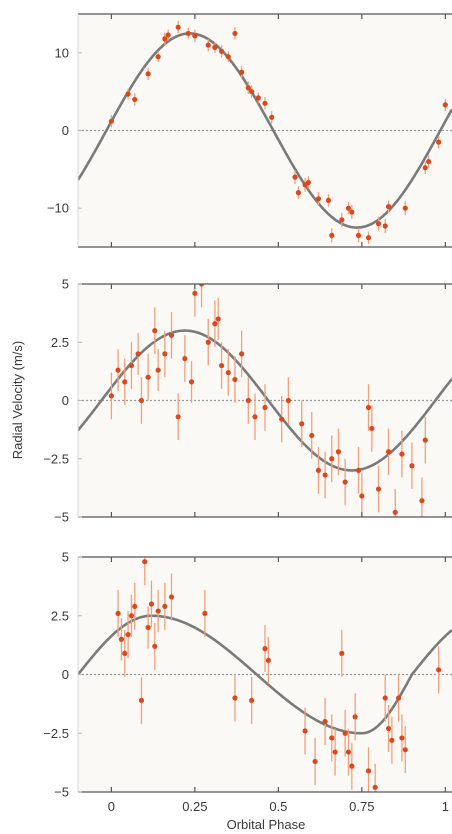 Image resolution: width=452 pixels, height=834 pixels. I want to click on x-axis-title: Orbital Phase, so click(266, 824).